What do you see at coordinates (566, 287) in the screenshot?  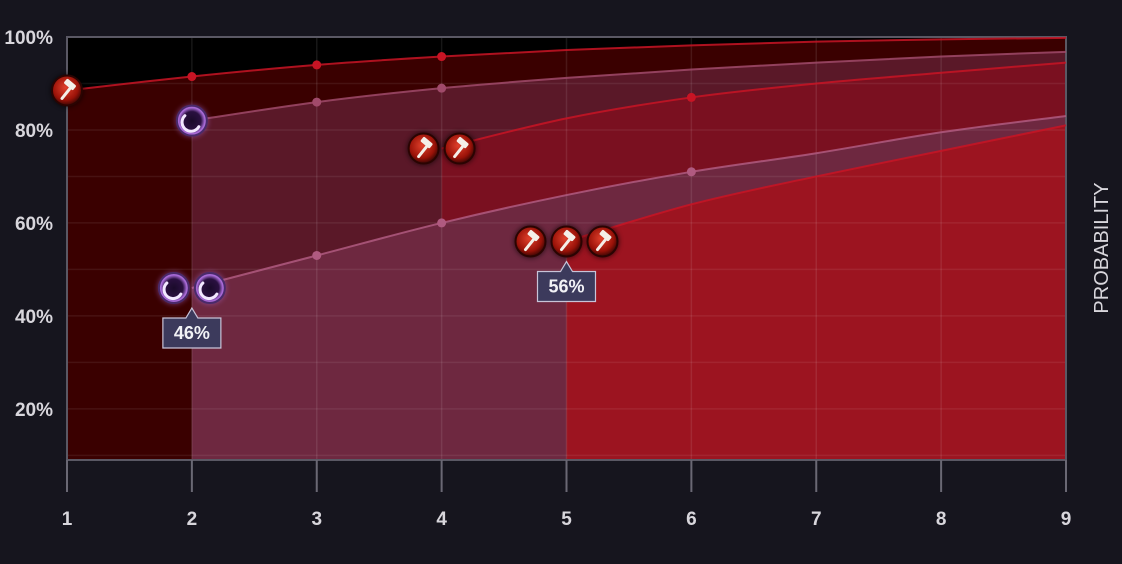 I see `callout-label: 56%` at bounding box center [566, 287].